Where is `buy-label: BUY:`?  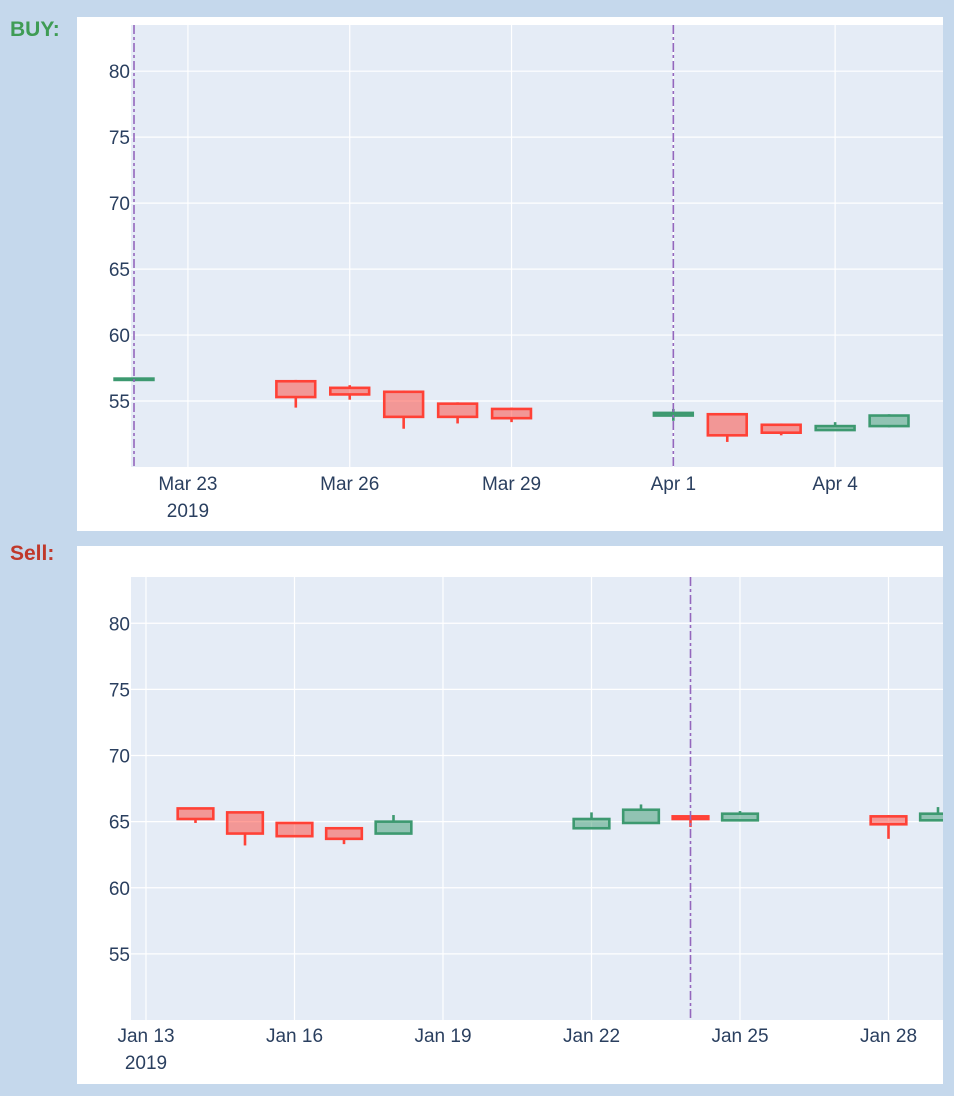
buy-label: BUY: is located at coordinates (35, 29).